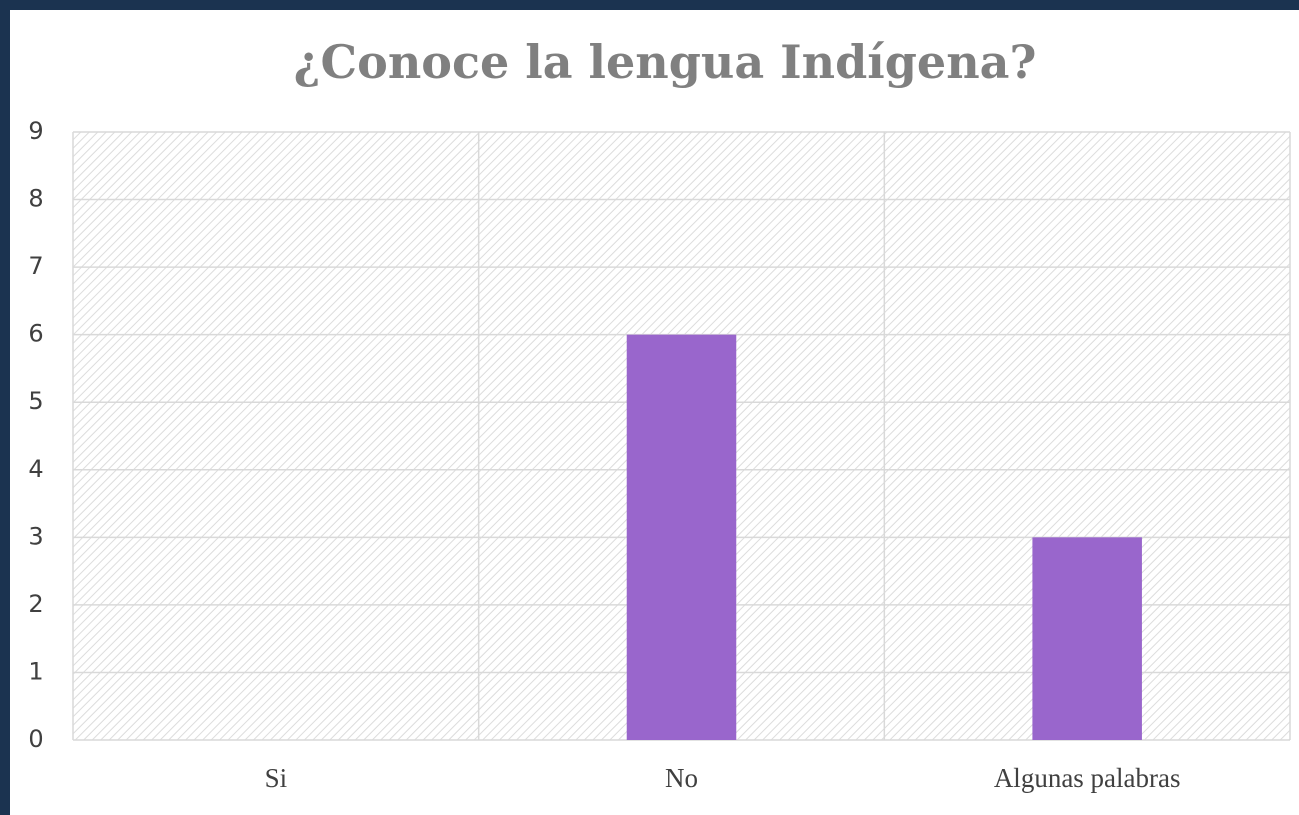  I want to click on y-tick-label: 6, so click(35, 334).